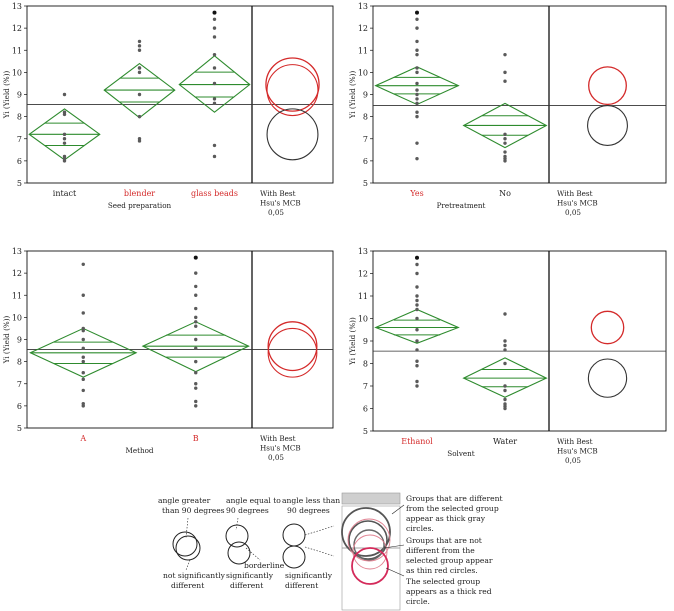  What do you see at coordinates (446, 518) in the screenshot?
I see `legend-gray-note-line3: appear as thick gray` at bounding box center [446, 518].